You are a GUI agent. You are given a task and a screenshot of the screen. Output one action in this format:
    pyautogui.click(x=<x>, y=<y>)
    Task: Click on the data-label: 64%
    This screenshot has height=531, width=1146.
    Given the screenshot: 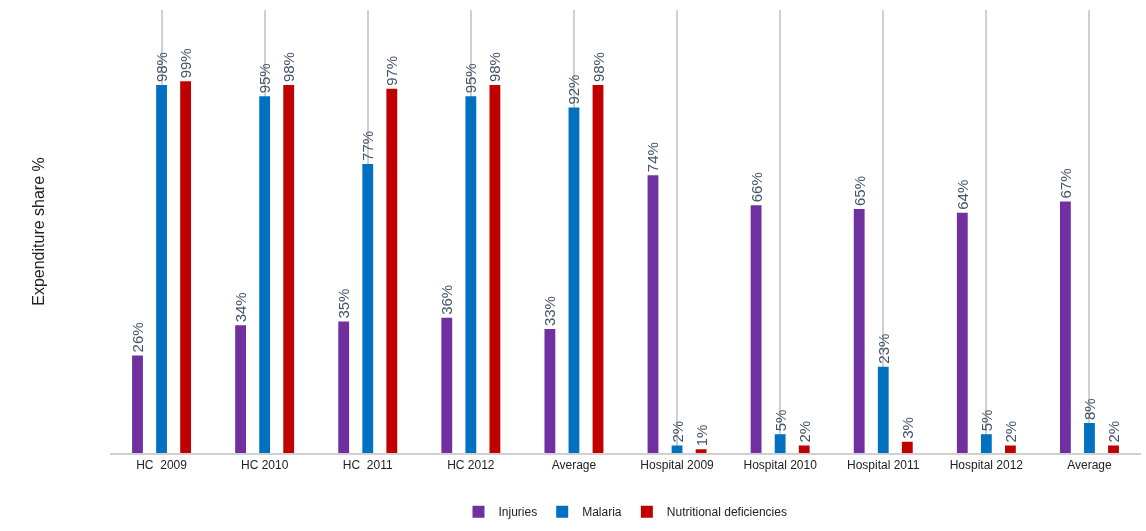 What is the action you would take?
    pyautogui.click(x=962, y=194)
    